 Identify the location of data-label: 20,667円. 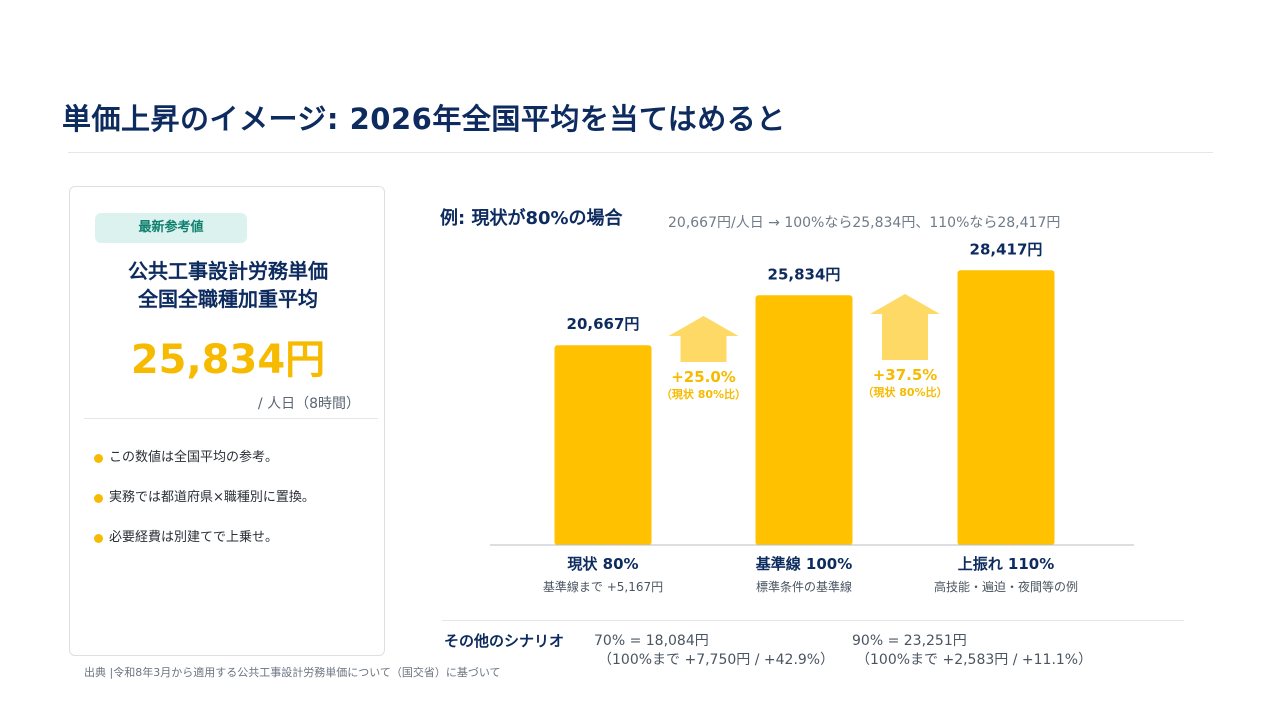
(603, 324).